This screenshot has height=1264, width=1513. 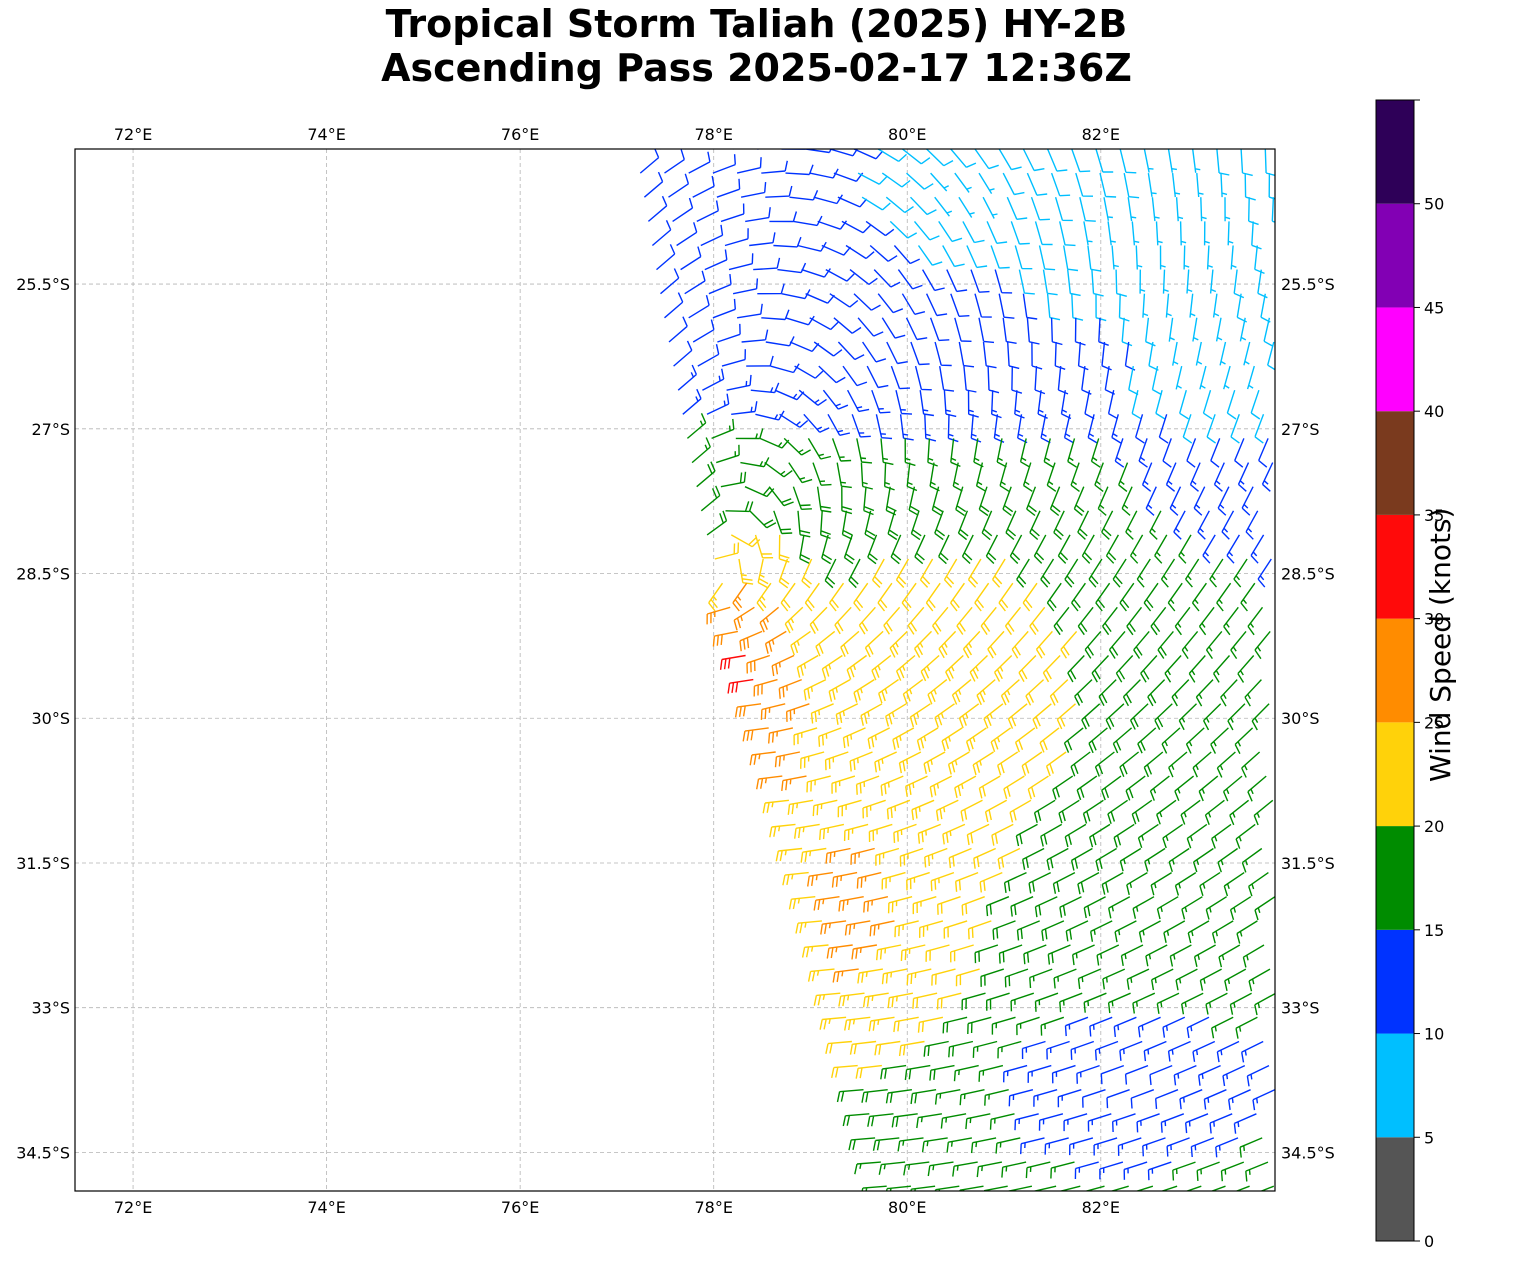 I want to click on lat-tick-label: 31.5°S, so click(x=43, y=863).